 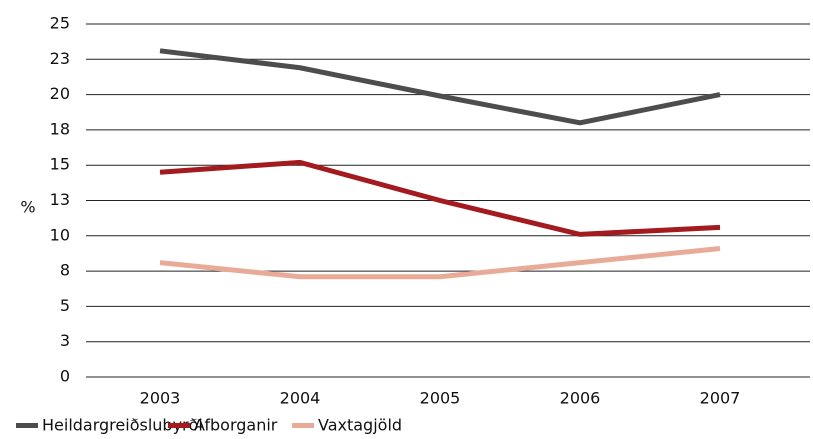 What do you see at coordinates (65, 305) in the screenshot?
I see `y-tick-label: 5` at bounding box center [65, 305].